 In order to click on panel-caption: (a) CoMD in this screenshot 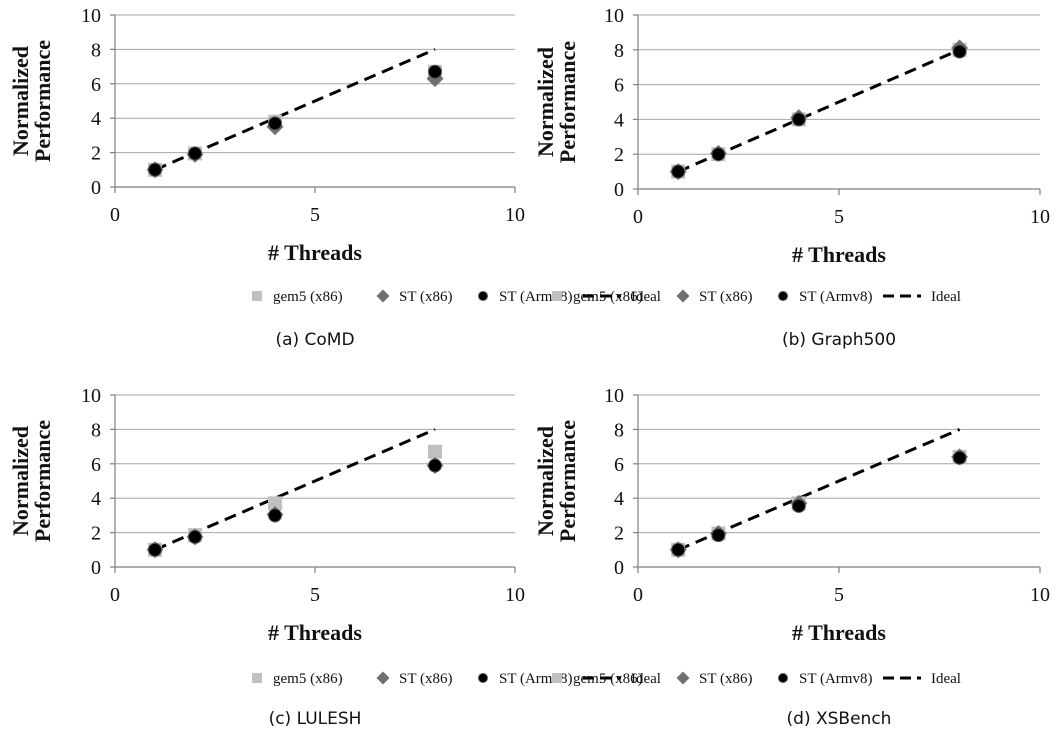, I will do `click(314, 340)`.